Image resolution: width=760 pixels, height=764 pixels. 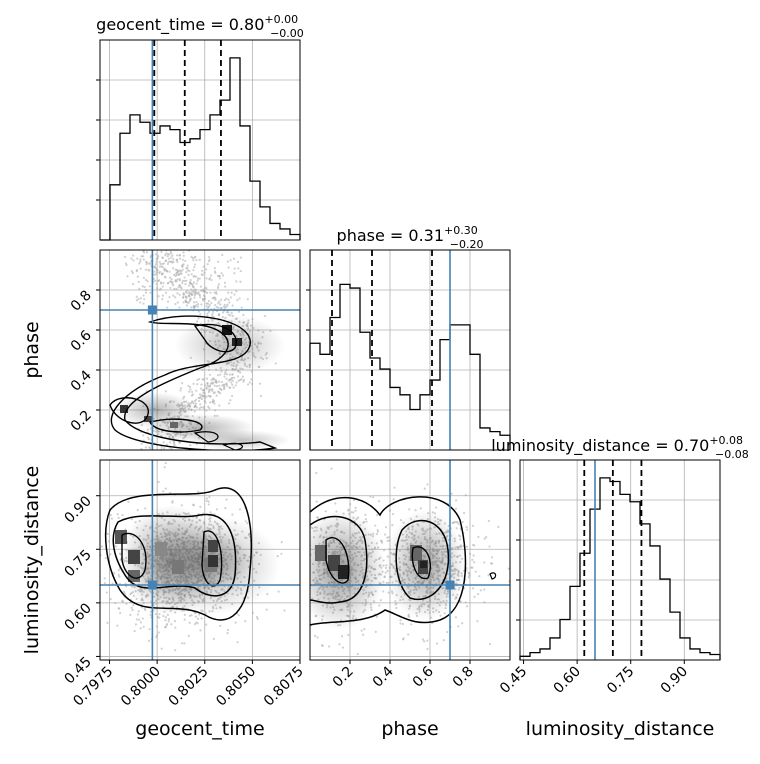 I want to click on phase-vs-geocent-density-cell, so click(x=124, y=409).